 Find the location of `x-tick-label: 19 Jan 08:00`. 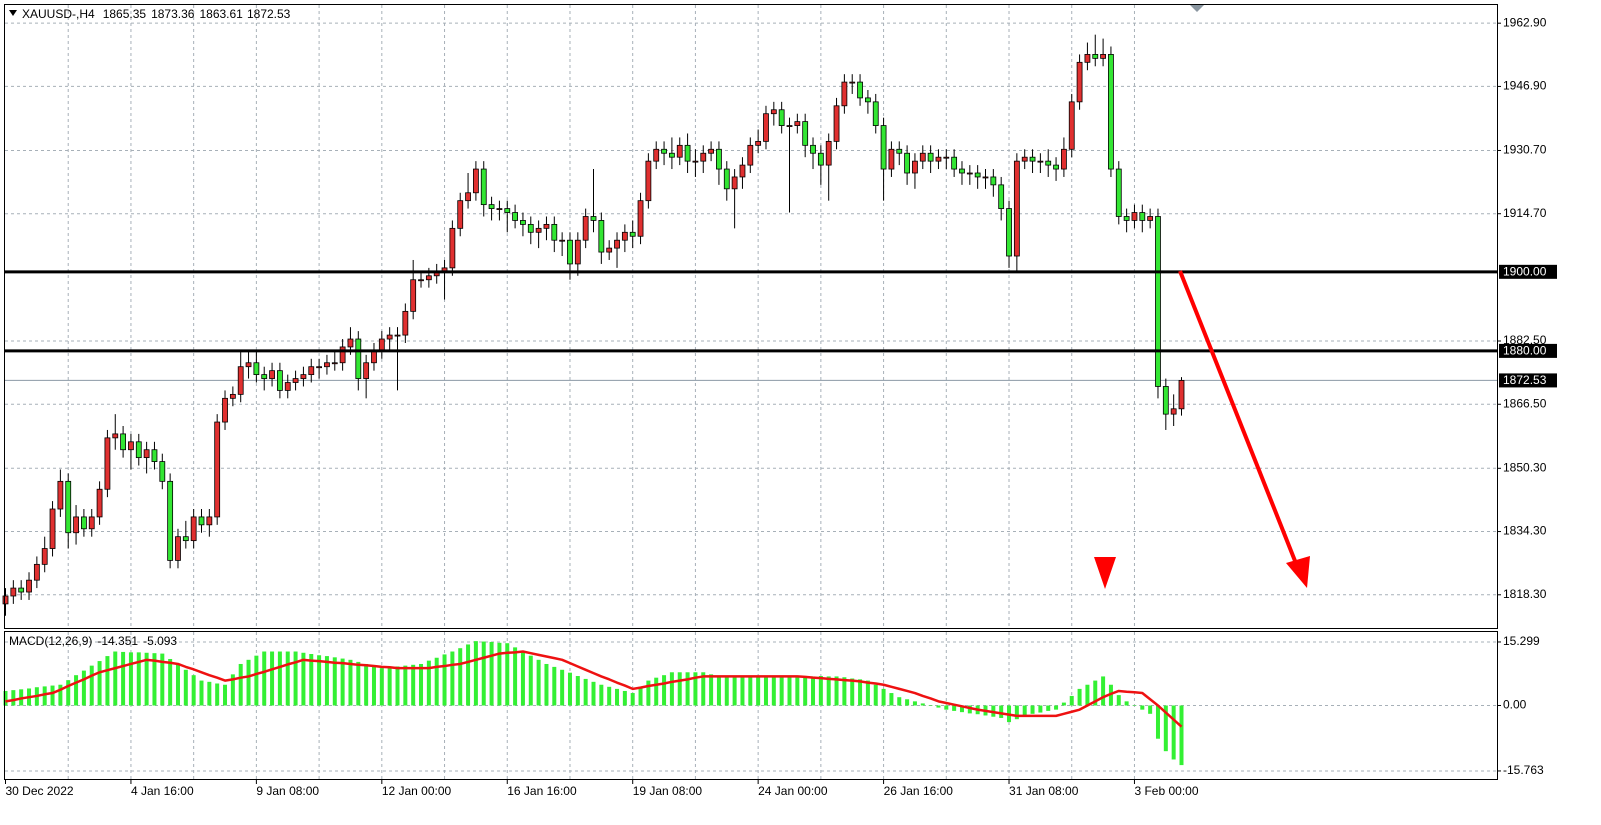

x-tick-label: 19 Jan 08:00 is located at coordinates (668, 791).